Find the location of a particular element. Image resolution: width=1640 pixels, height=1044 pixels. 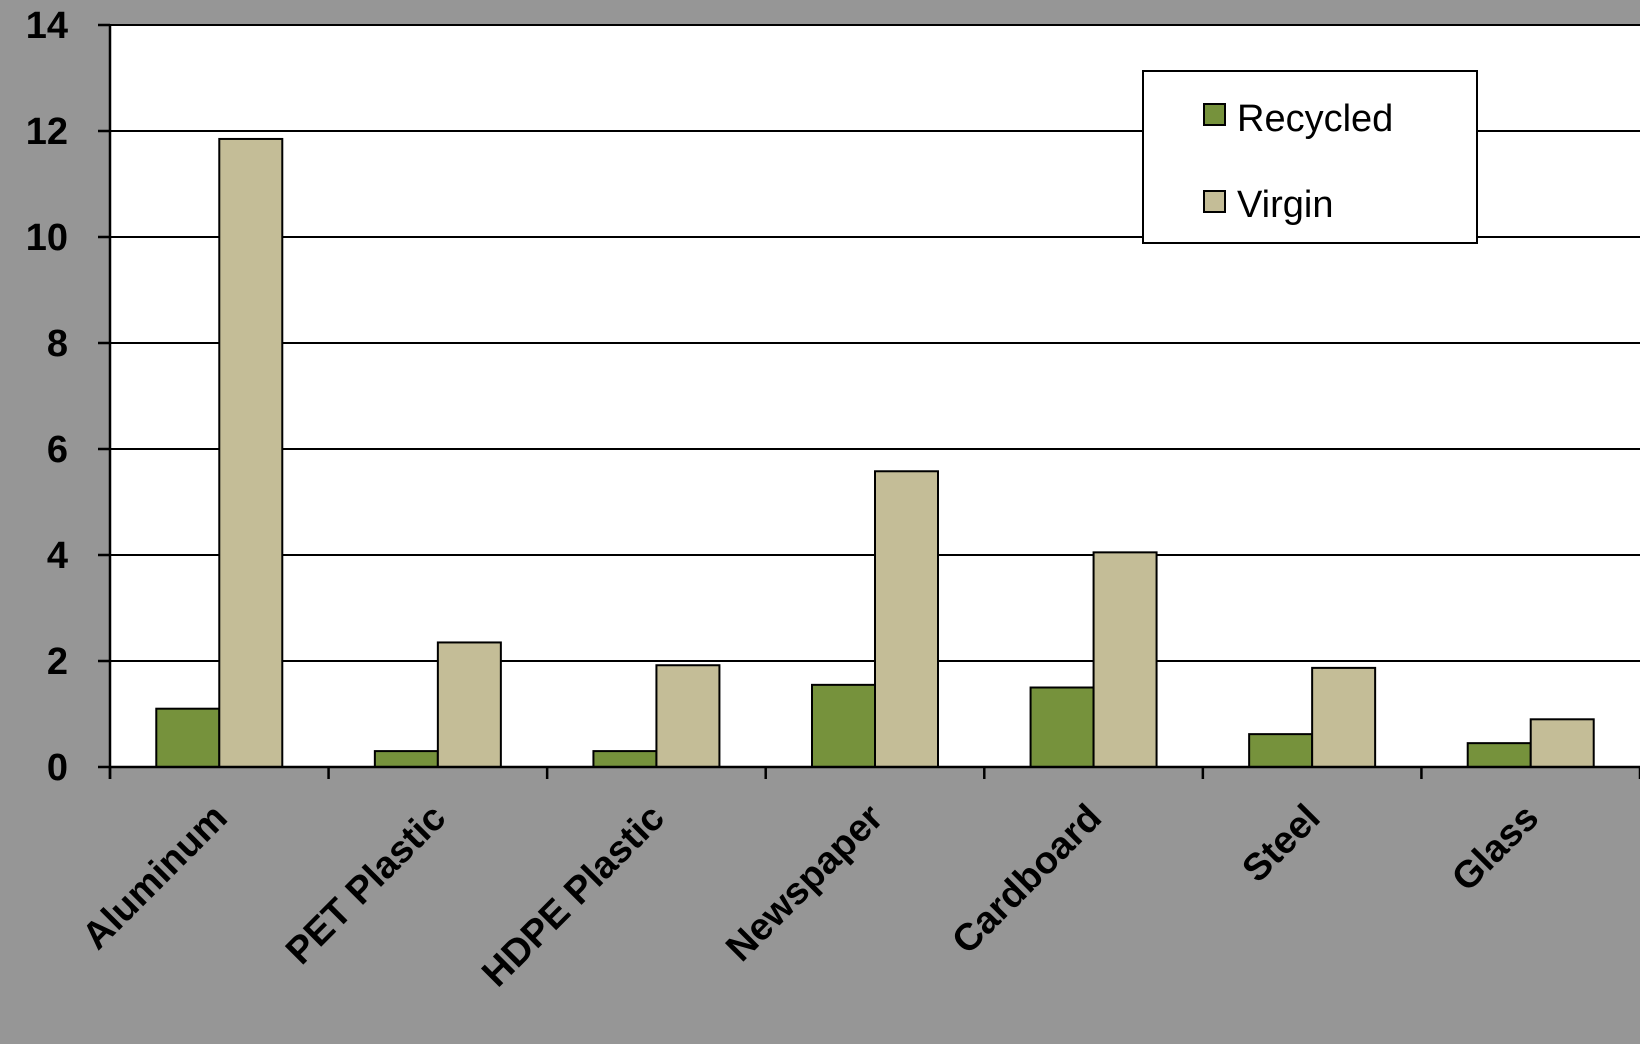

bar-recycled-steel is located at coordinates (1281, 751).